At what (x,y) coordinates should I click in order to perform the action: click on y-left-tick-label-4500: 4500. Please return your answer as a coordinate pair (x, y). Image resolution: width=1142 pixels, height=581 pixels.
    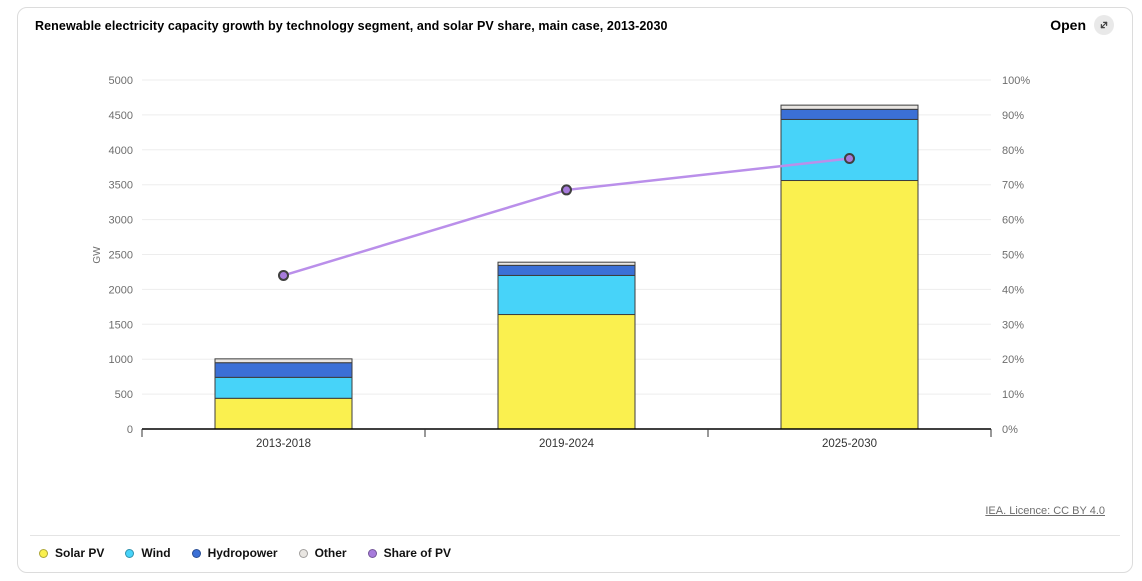
    Looking at the image, I should click on (121, 116).